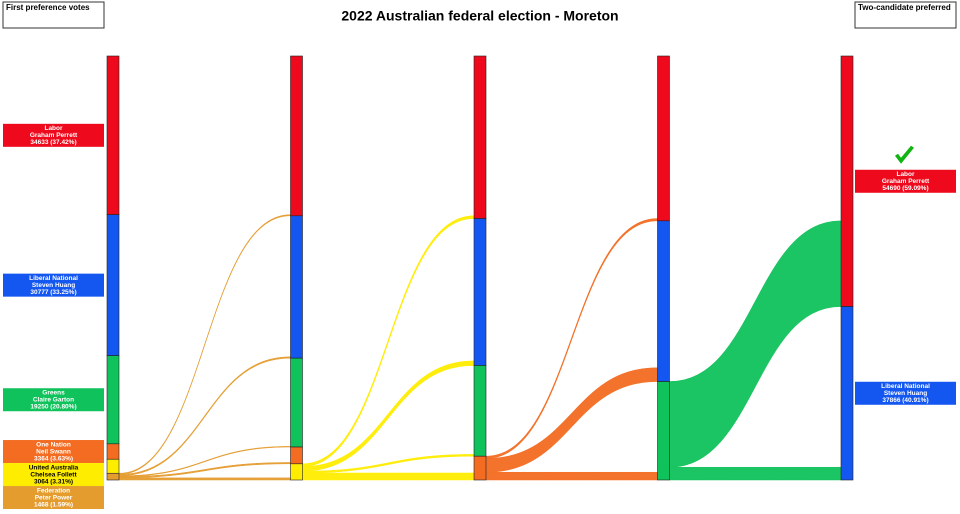  Describe the element at coordinates (53, 458) in the screenshot. I see `candidate-value-label: 3364 (3.63%)` at that location.